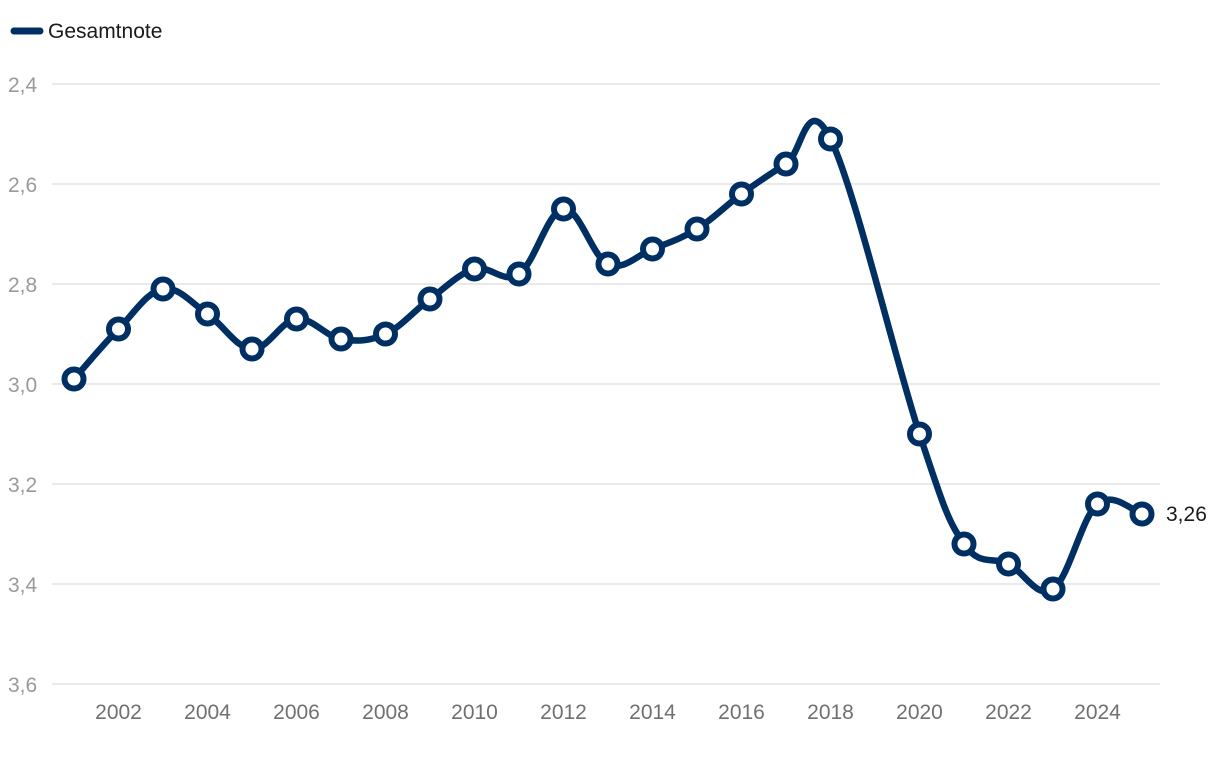  Describe the element at coordinates (741, 712) in the screenshot. I see `x-tick-label: 2016` at that location.